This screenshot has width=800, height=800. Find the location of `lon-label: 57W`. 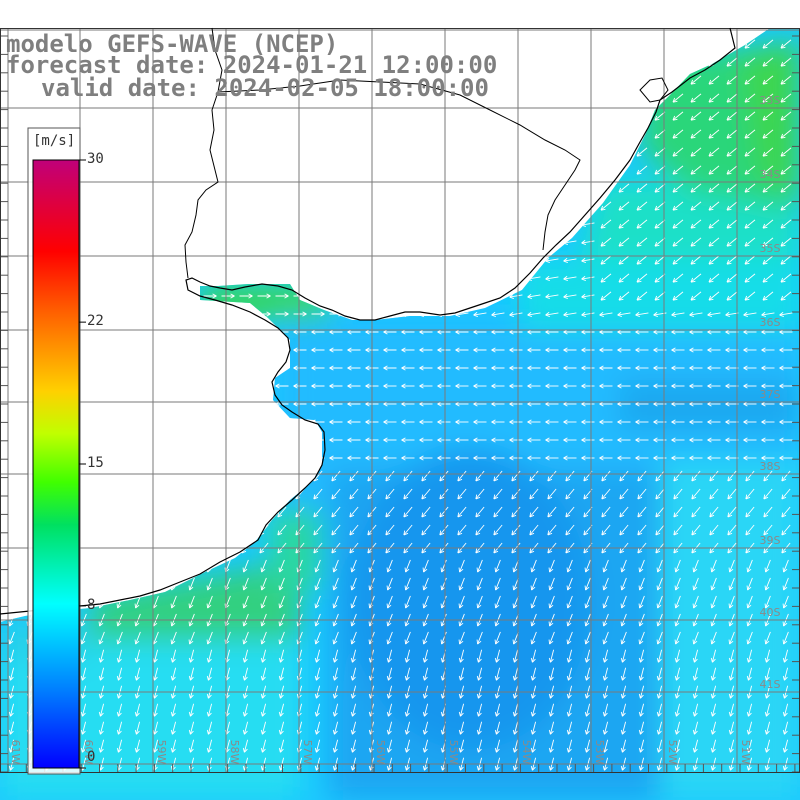

lon-label: 57W is located at coordinates (307, 752).